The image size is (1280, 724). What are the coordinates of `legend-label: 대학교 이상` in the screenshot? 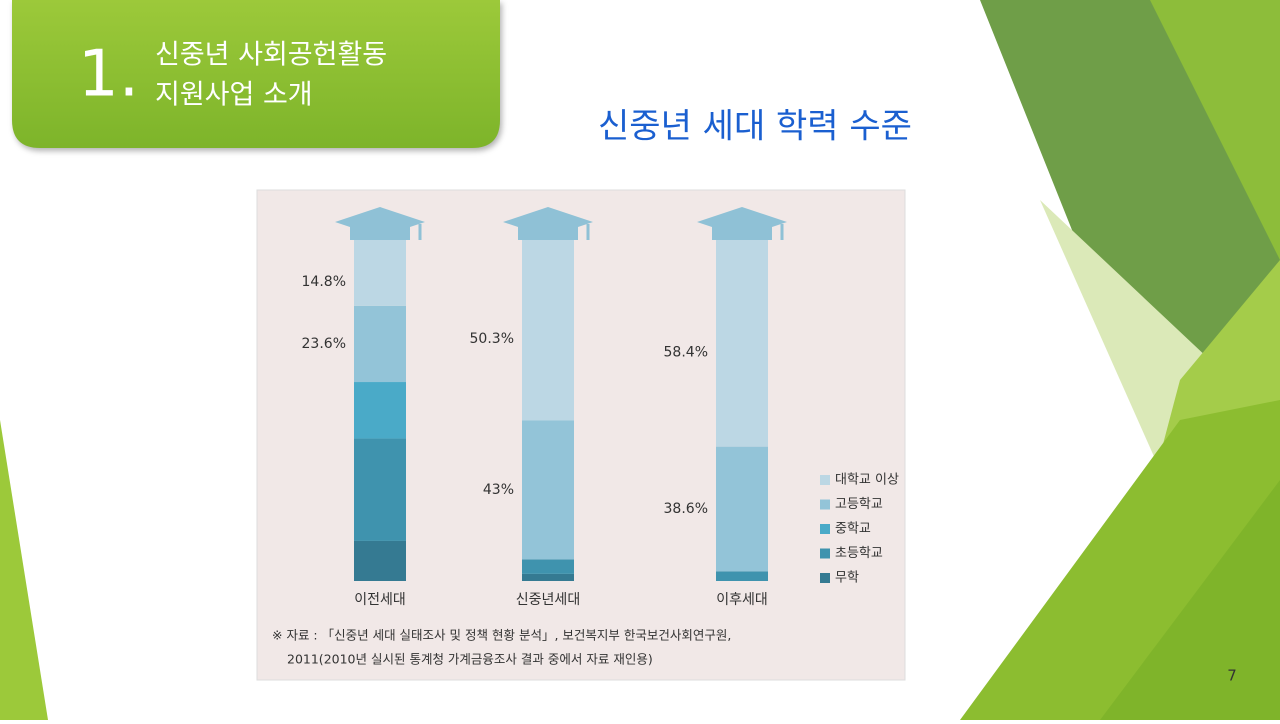 It's located at (867, 480).